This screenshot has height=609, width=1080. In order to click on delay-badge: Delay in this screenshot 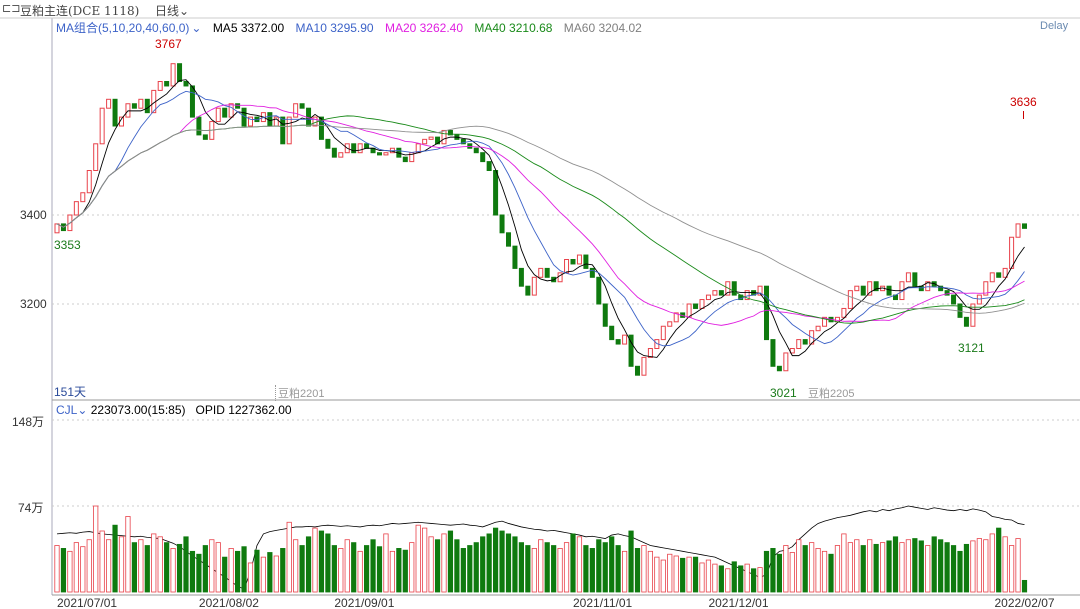, I will do `click(1054, 26)`.